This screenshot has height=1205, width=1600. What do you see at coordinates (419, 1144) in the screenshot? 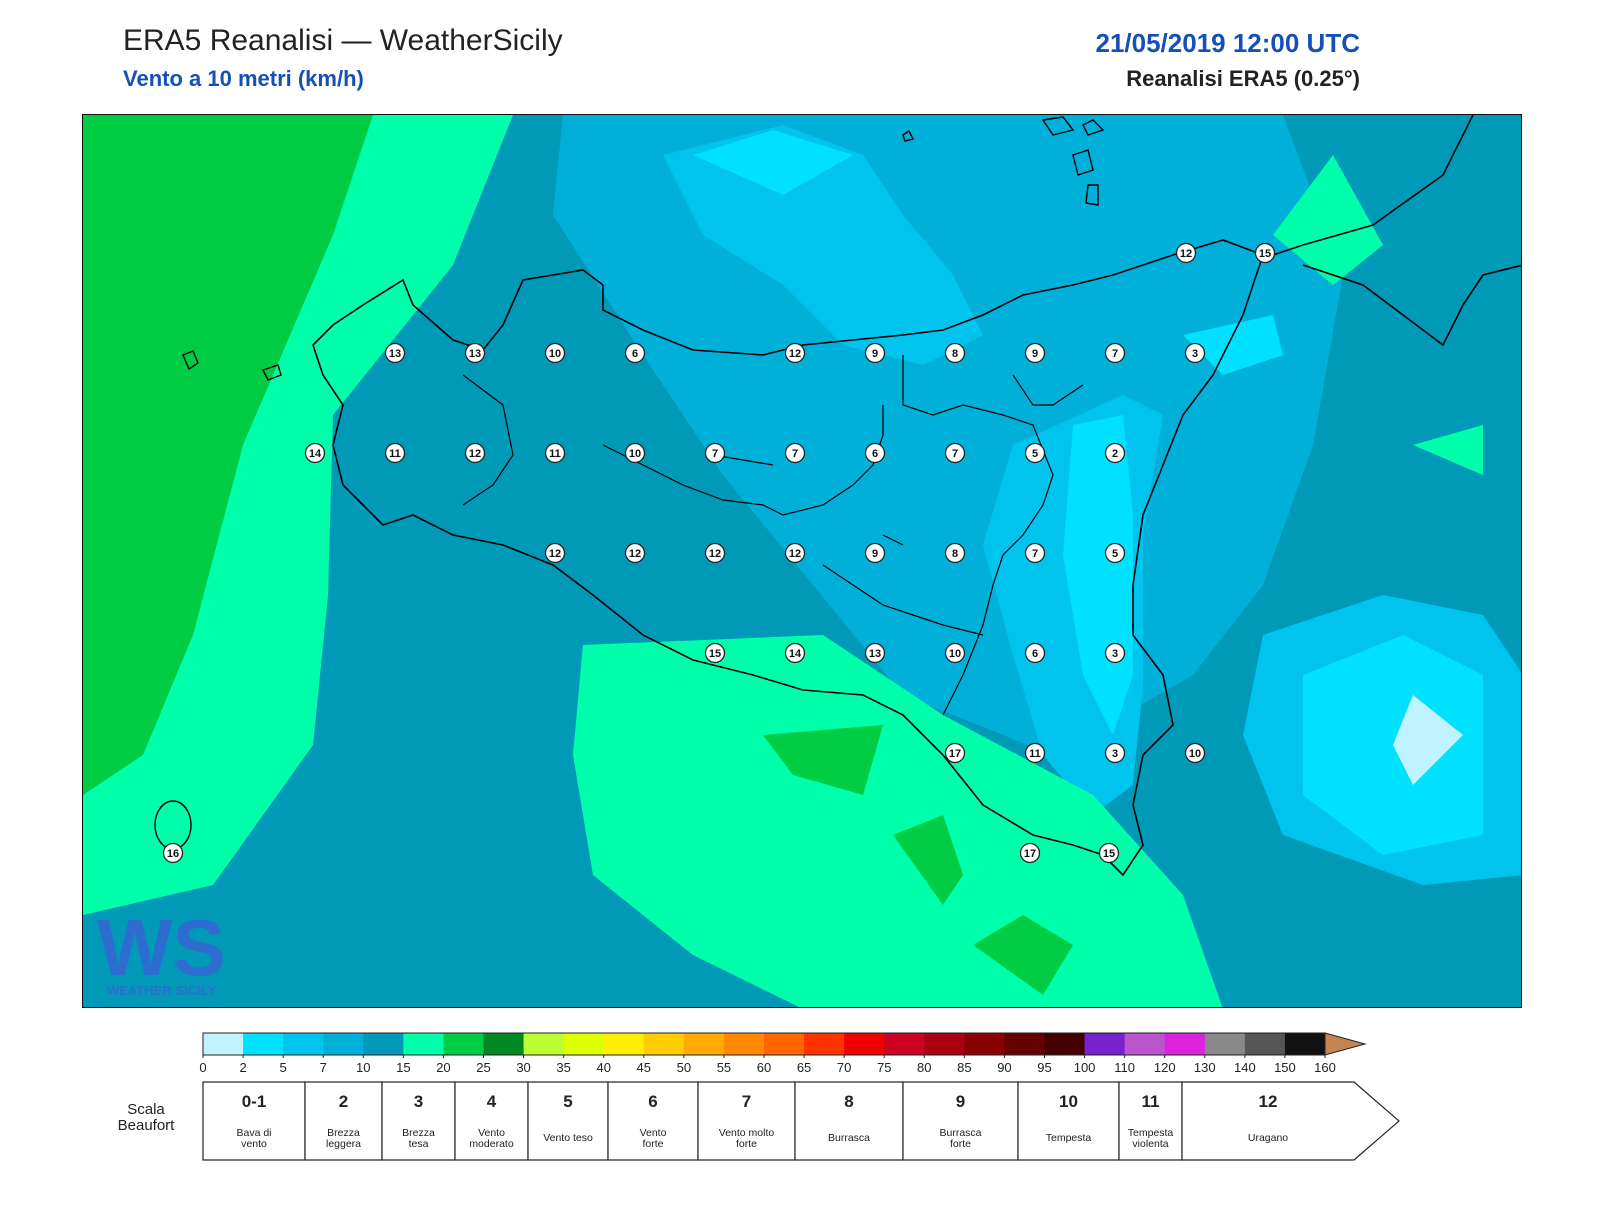
I see `beaufort-name-2: tesa` at bounding box center [419, 1144].